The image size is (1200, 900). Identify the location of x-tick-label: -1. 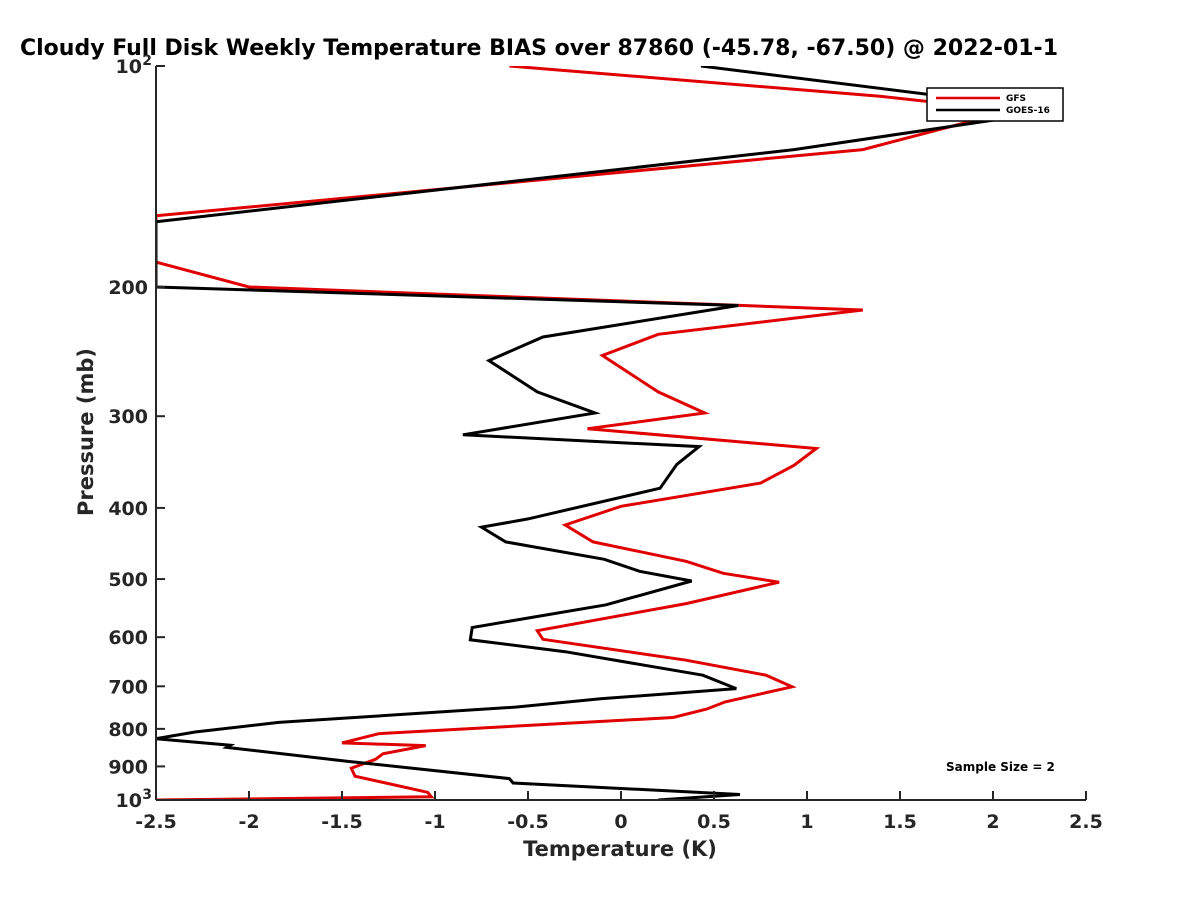
(434, 822).